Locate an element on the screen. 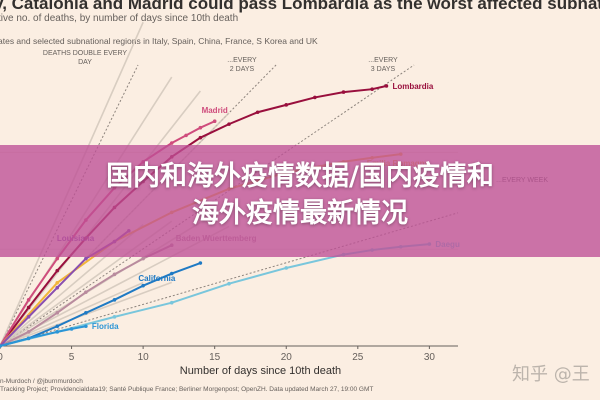 Image resolution: width=600 pixels, height=400 pixels. guide-label-2-line-1: ...EVERY is located at coordinates (242, 60).